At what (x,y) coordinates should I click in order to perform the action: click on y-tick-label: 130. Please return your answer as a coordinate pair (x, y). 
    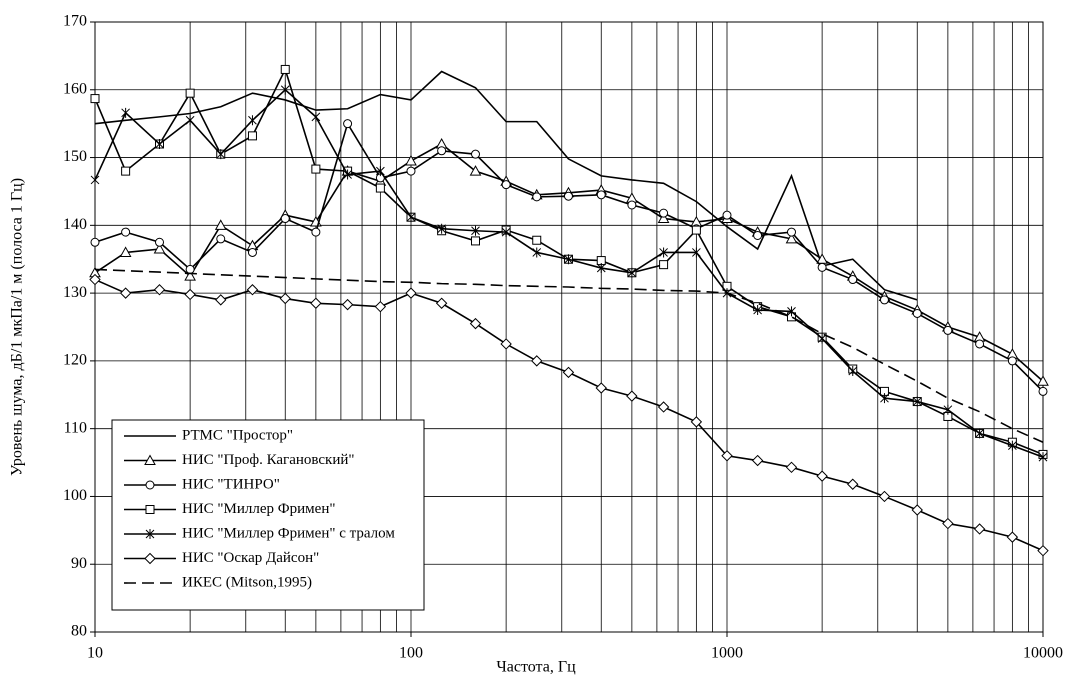
    Looking at the image, I should click on (75, 292).